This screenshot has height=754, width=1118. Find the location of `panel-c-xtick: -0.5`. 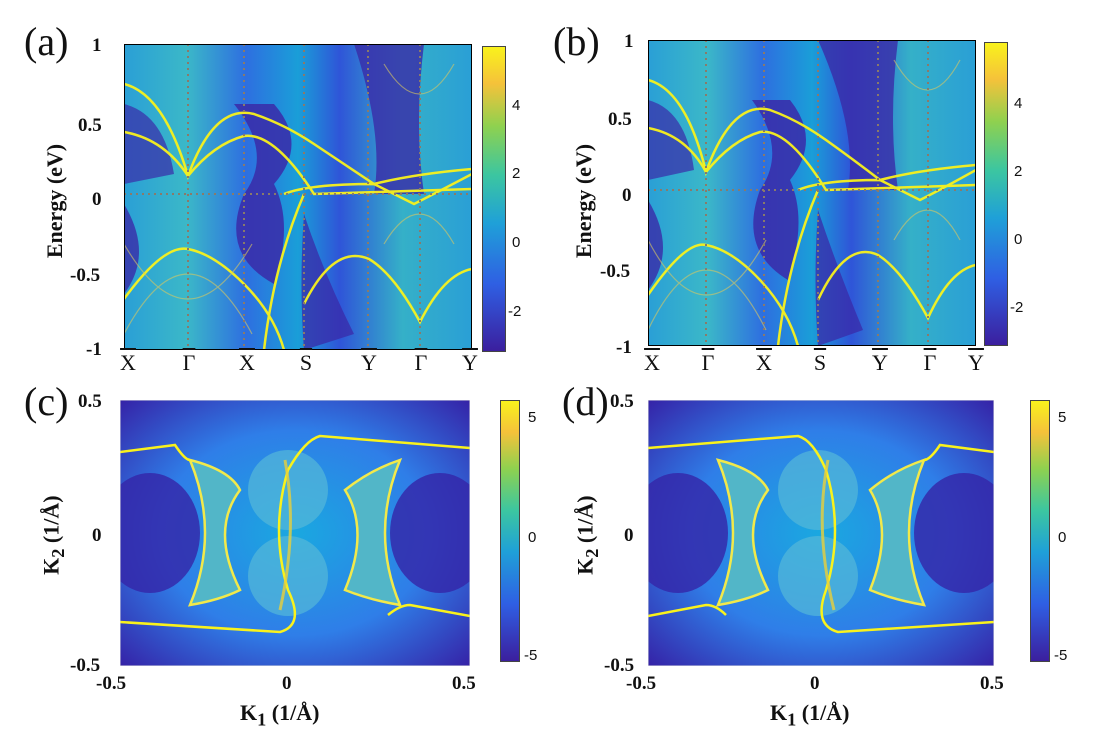

panel-c-xtick: -0.5 is located at coordinates (111, 683).